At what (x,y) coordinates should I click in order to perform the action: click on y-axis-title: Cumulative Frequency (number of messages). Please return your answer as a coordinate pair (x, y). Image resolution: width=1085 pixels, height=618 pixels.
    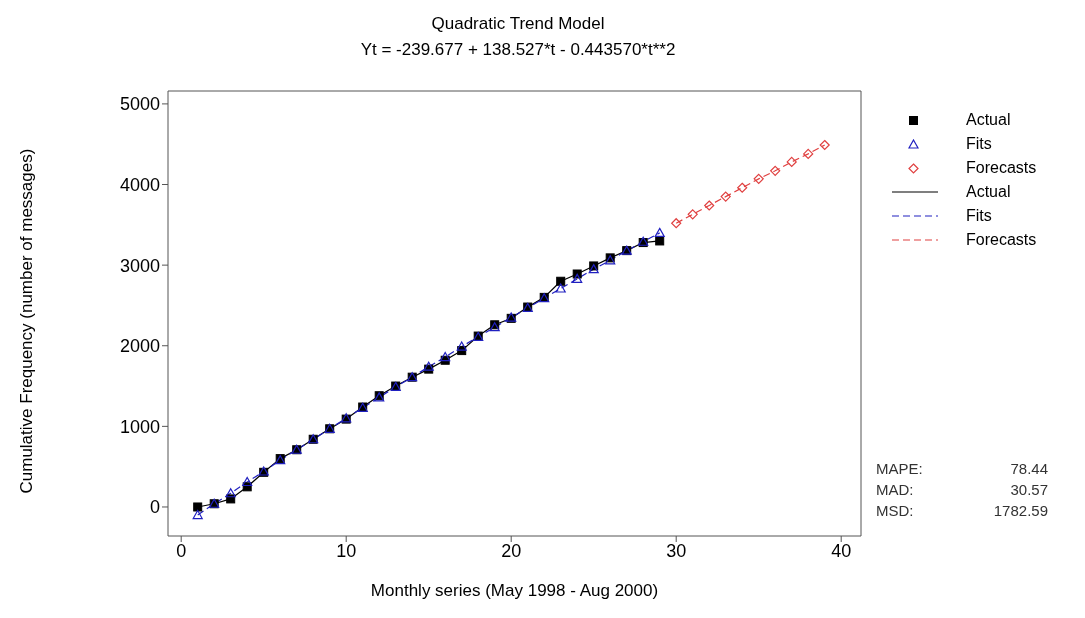
    Looking at the image, I should click on (27, 321).